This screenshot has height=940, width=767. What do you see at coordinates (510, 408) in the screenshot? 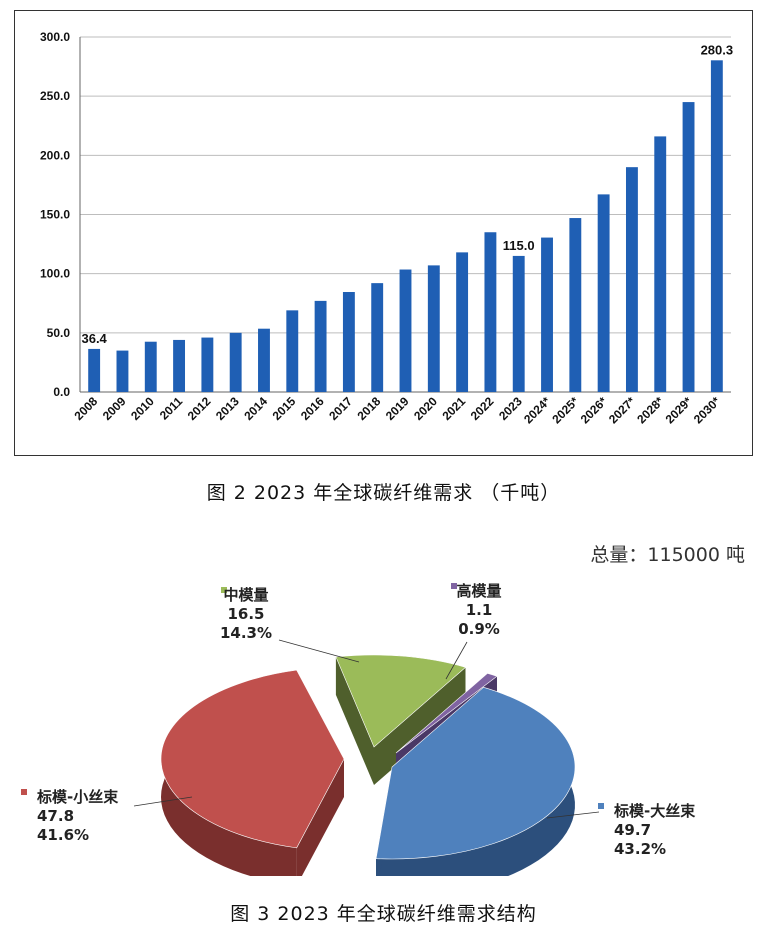
I see `x-tick-label: 2023` at bounding box center [510, 408].